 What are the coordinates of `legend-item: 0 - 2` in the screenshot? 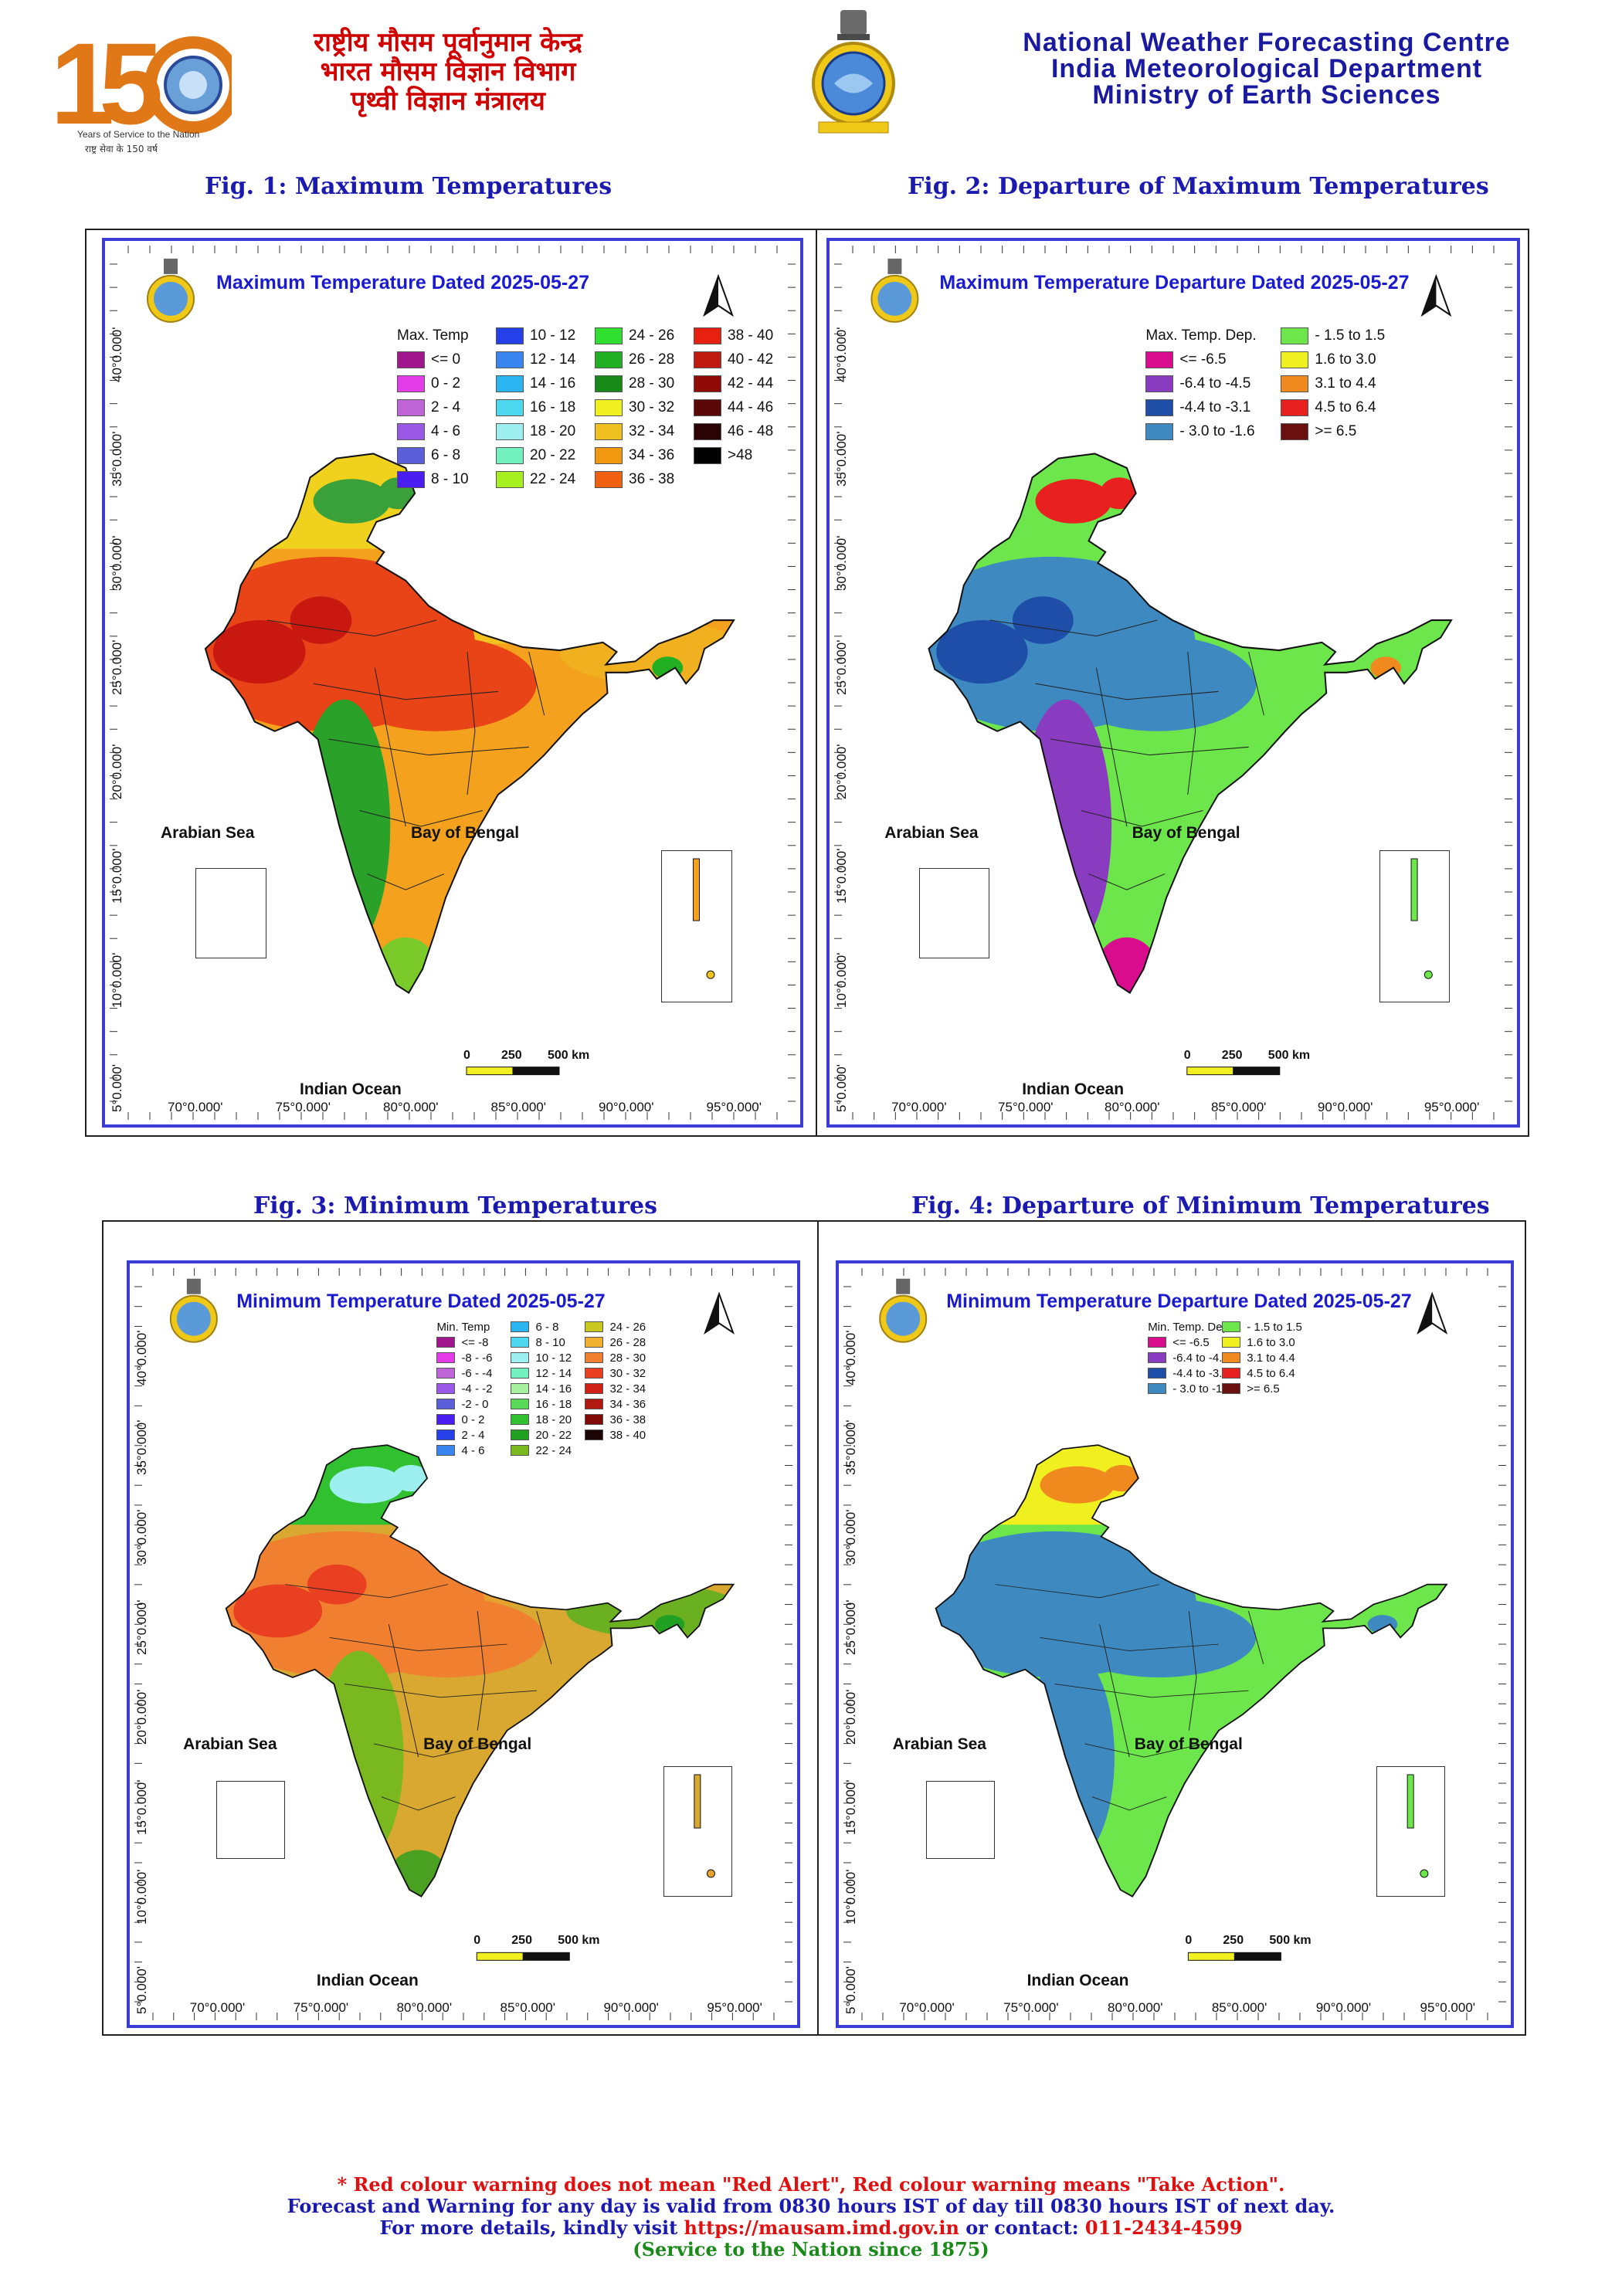 It's located at (460, 1419).